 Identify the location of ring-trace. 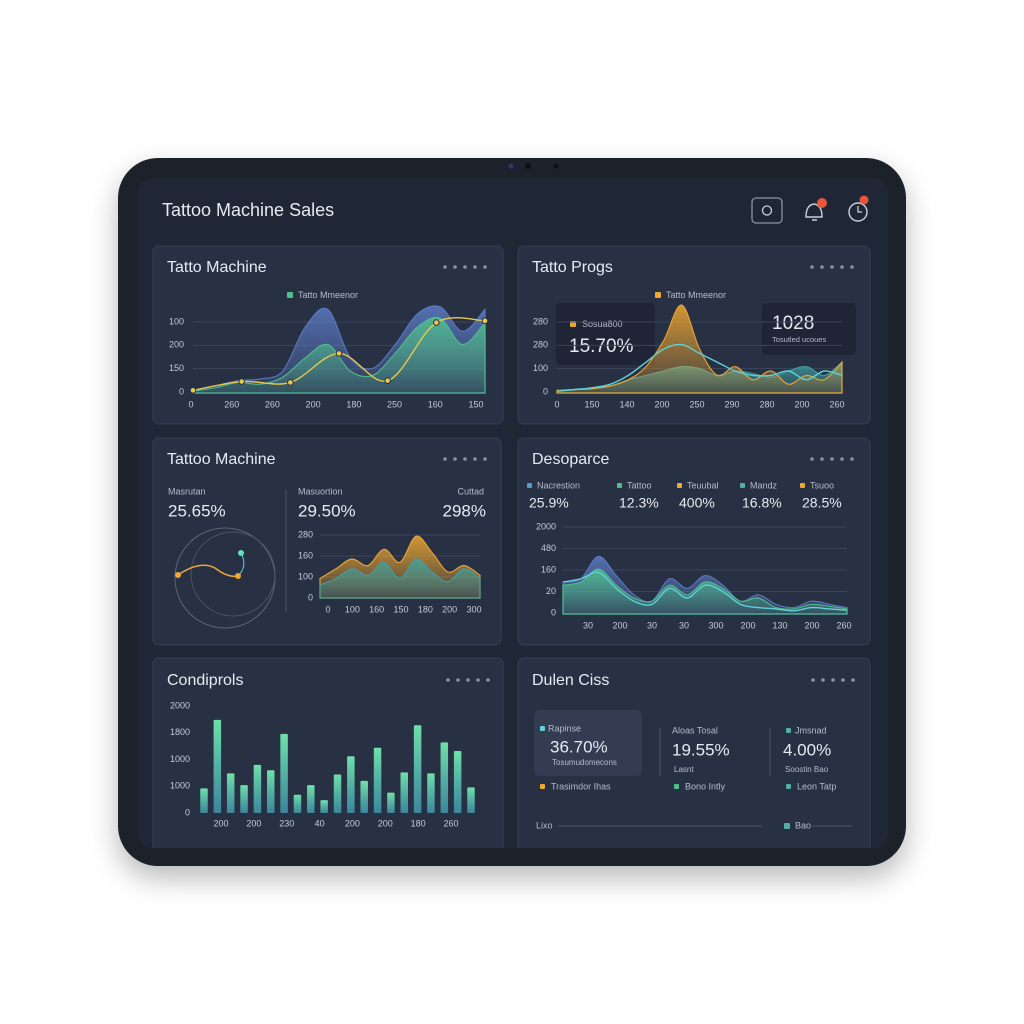
(208, 571).